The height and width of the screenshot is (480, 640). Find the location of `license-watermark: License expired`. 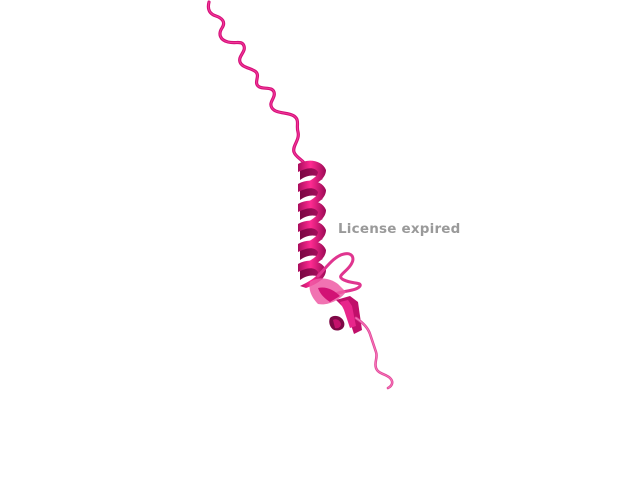

license-watermark: License expired is located at coordinates (399, 229).